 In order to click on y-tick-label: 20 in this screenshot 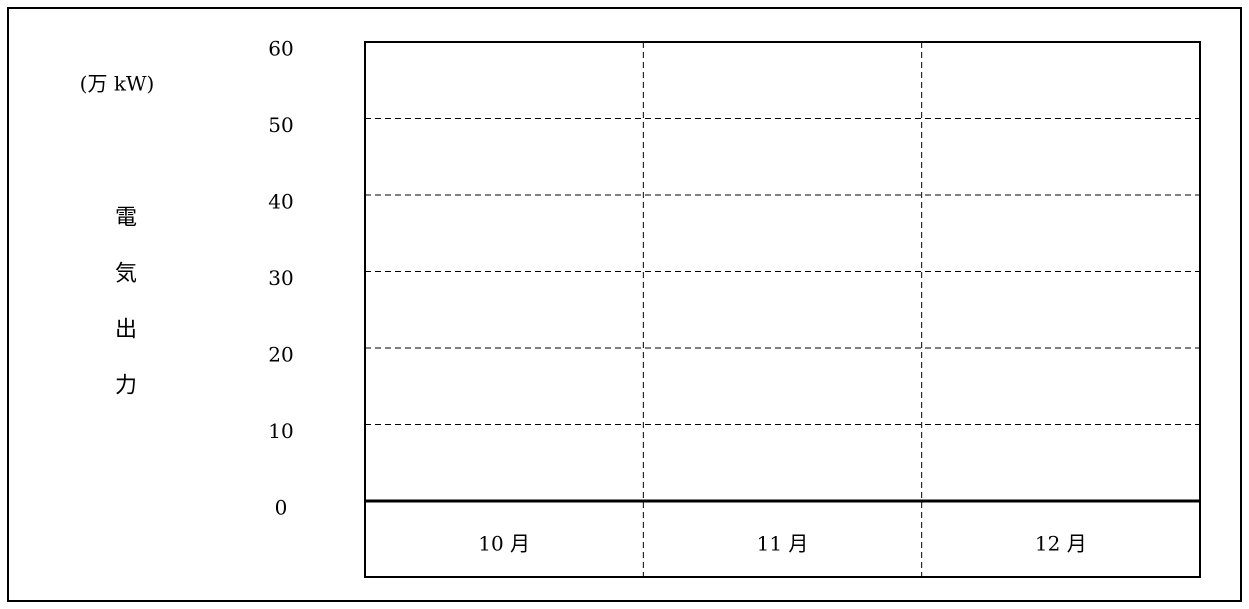, I will do `click(280, 355)`.